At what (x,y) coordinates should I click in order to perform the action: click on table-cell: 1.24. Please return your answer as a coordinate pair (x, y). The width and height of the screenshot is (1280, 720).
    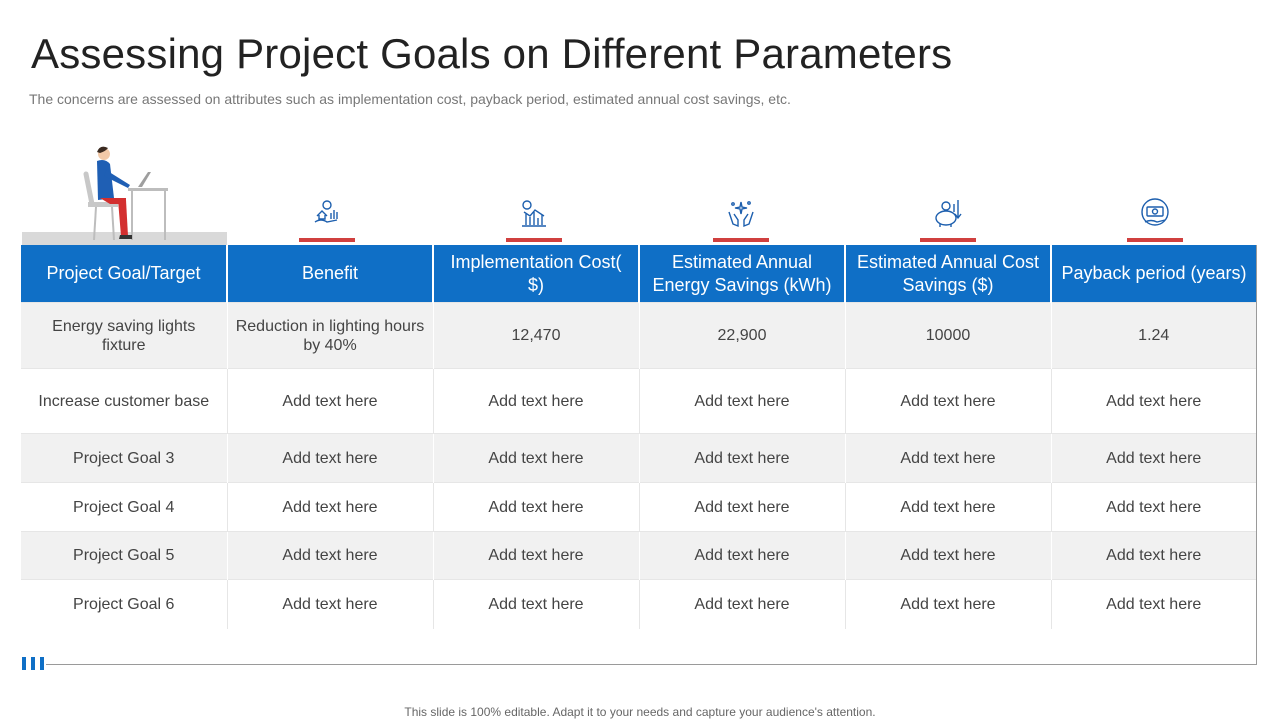
    Looking at the image, I should click on (1153, 335).